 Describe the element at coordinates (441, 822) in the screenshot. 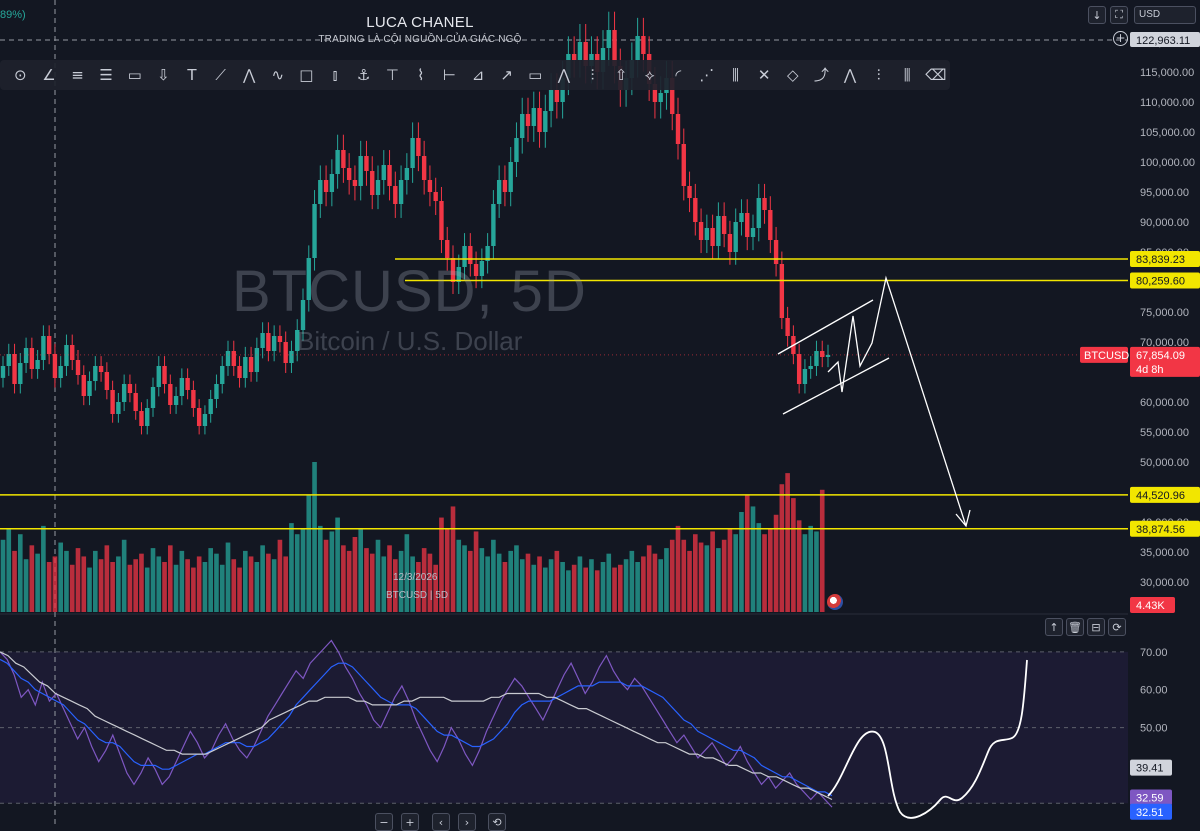

I see `scroll-left-button: ‹` at that location.